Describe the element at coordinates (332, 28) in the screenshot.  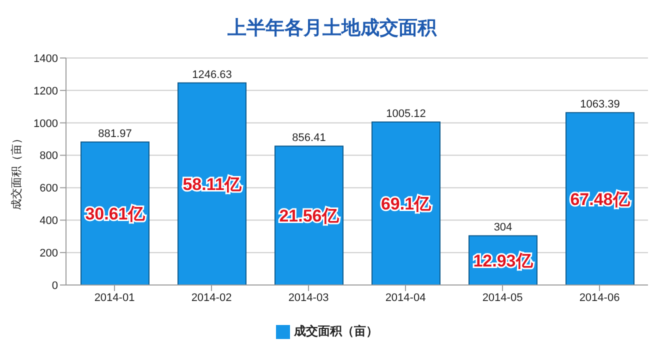
I see `chart-title: 上半年各月土地成交面积` at that location.